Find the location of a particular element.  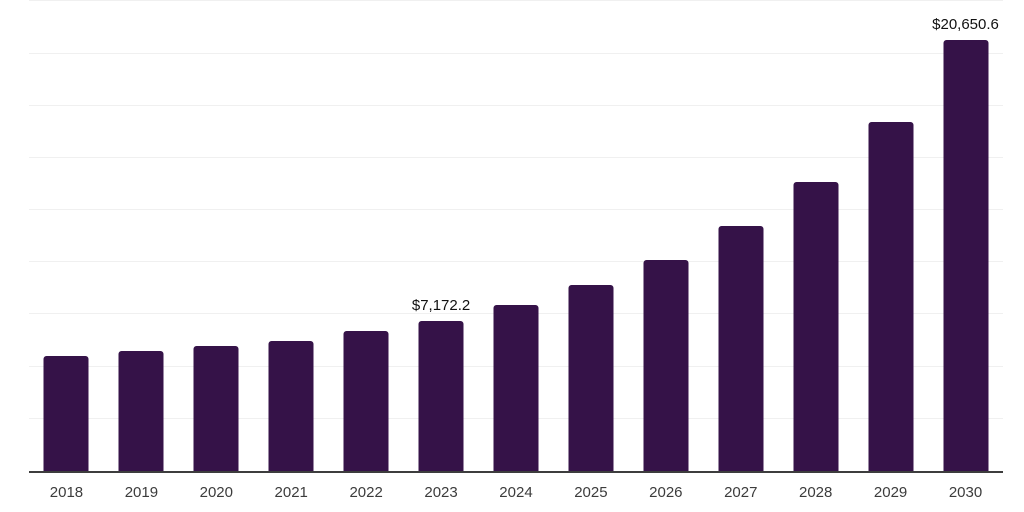

x-tick-label-2018: 2018 is located at coordinates (66, 492).